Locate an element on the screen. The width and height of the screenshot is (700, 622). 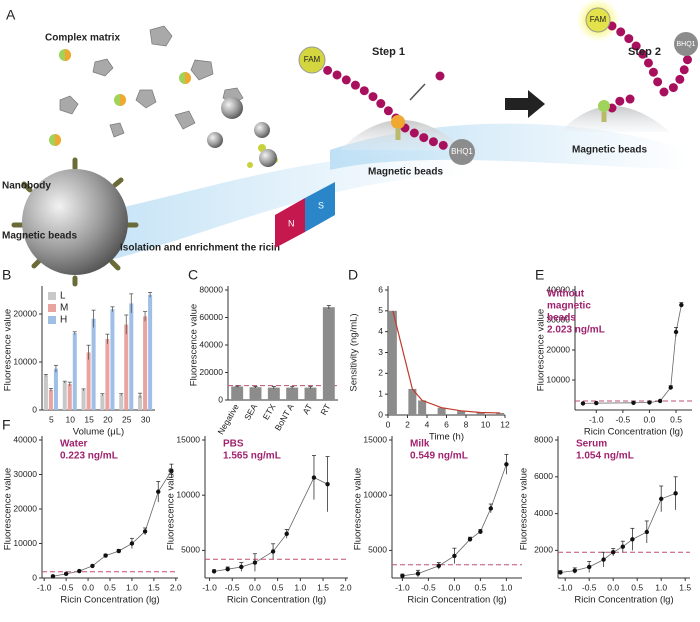
x-tick-label: 15 is located at coordinates (89, 419).